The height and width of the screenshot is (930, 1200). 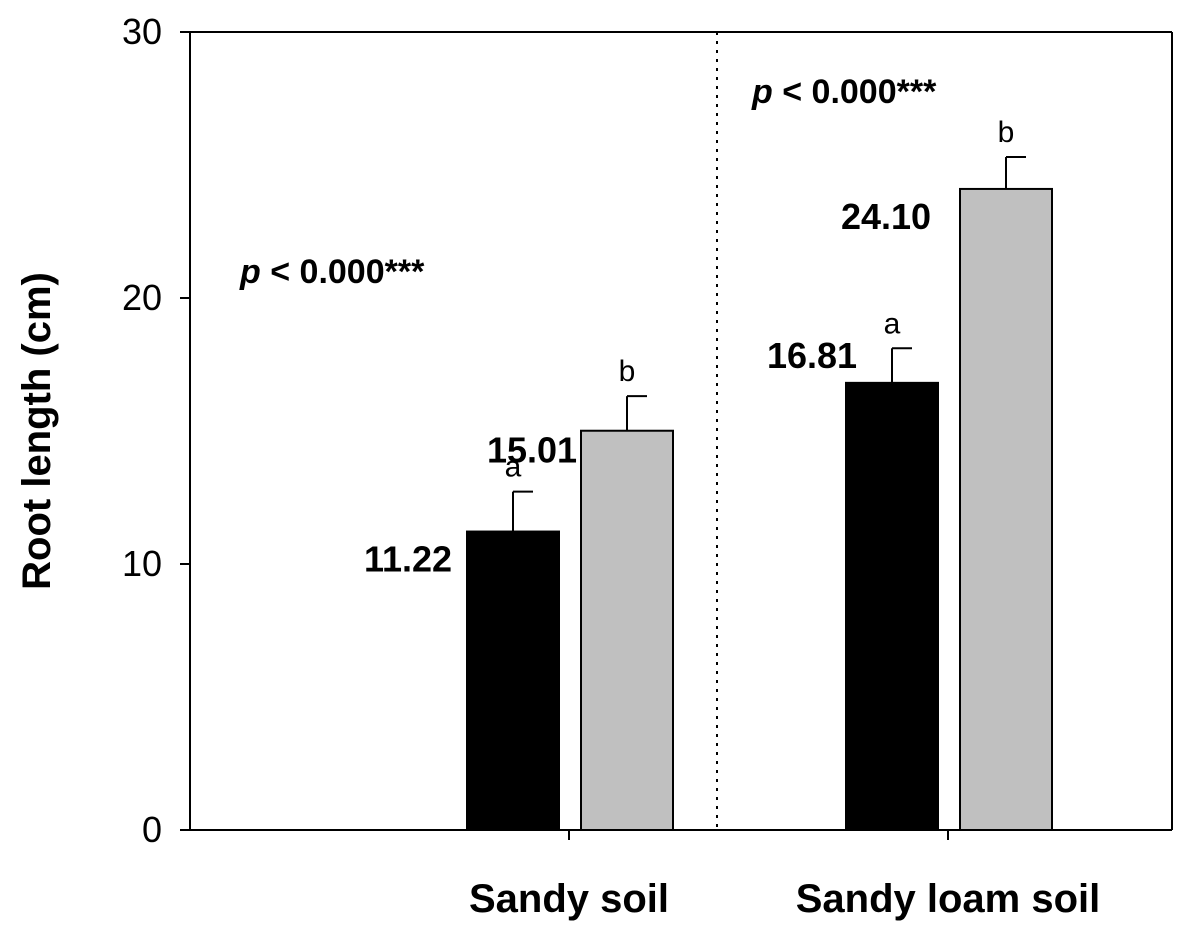 What do you see at coordinates (142, 31) in the screenshot?
I see `y-tick-label: 30` at bounding box center [142, 31].